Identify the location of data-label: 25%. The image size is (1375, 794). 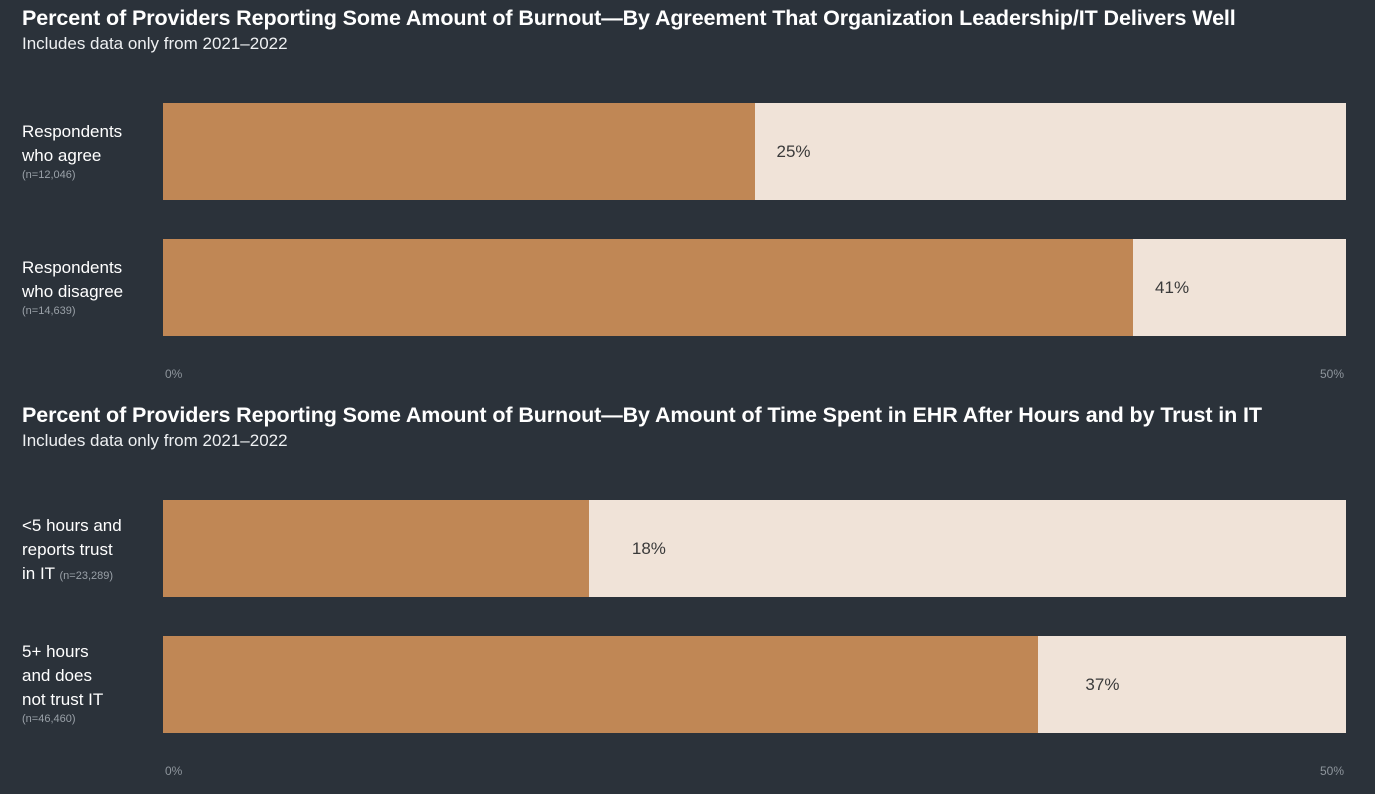
(793, 151).